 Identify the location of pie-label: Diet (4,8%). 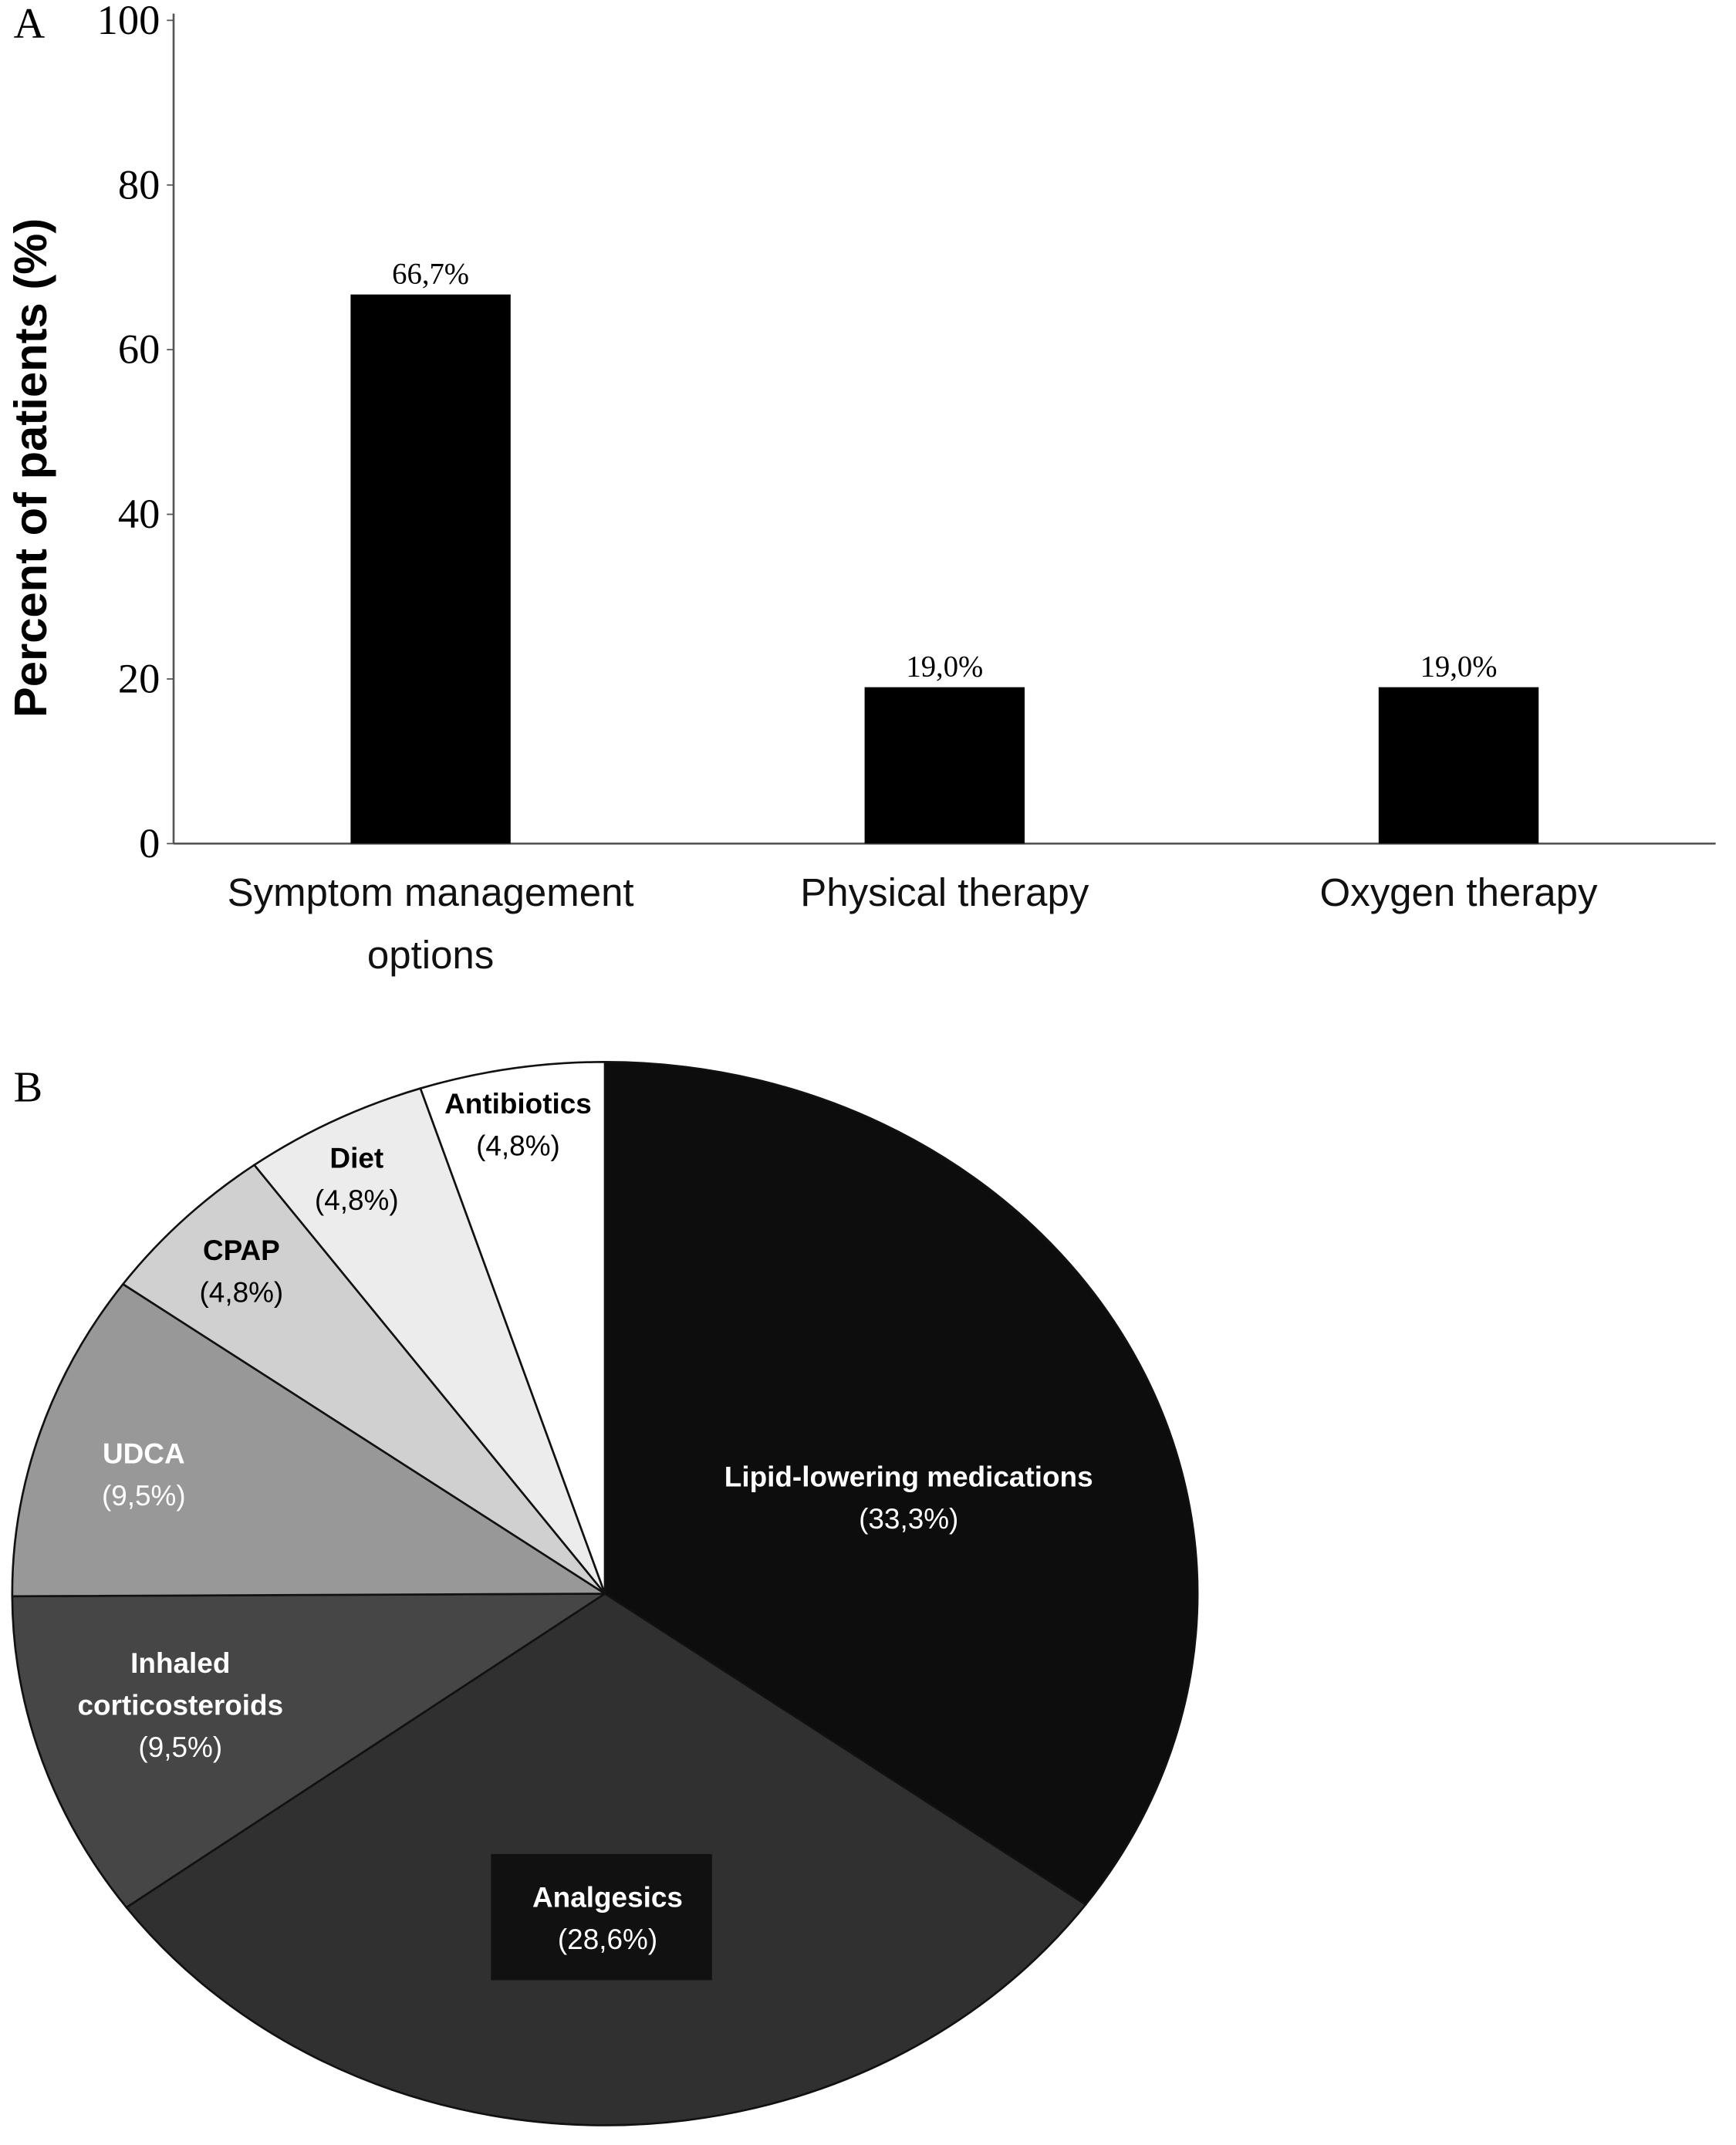
(356, 1180).